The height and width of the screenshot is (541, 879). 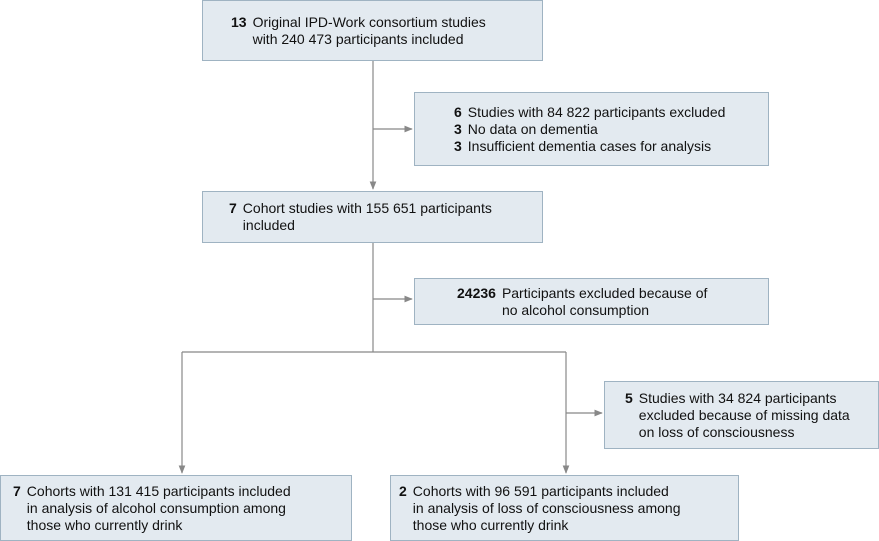 I want to click on count: 24236, so click(x=476, y=292).